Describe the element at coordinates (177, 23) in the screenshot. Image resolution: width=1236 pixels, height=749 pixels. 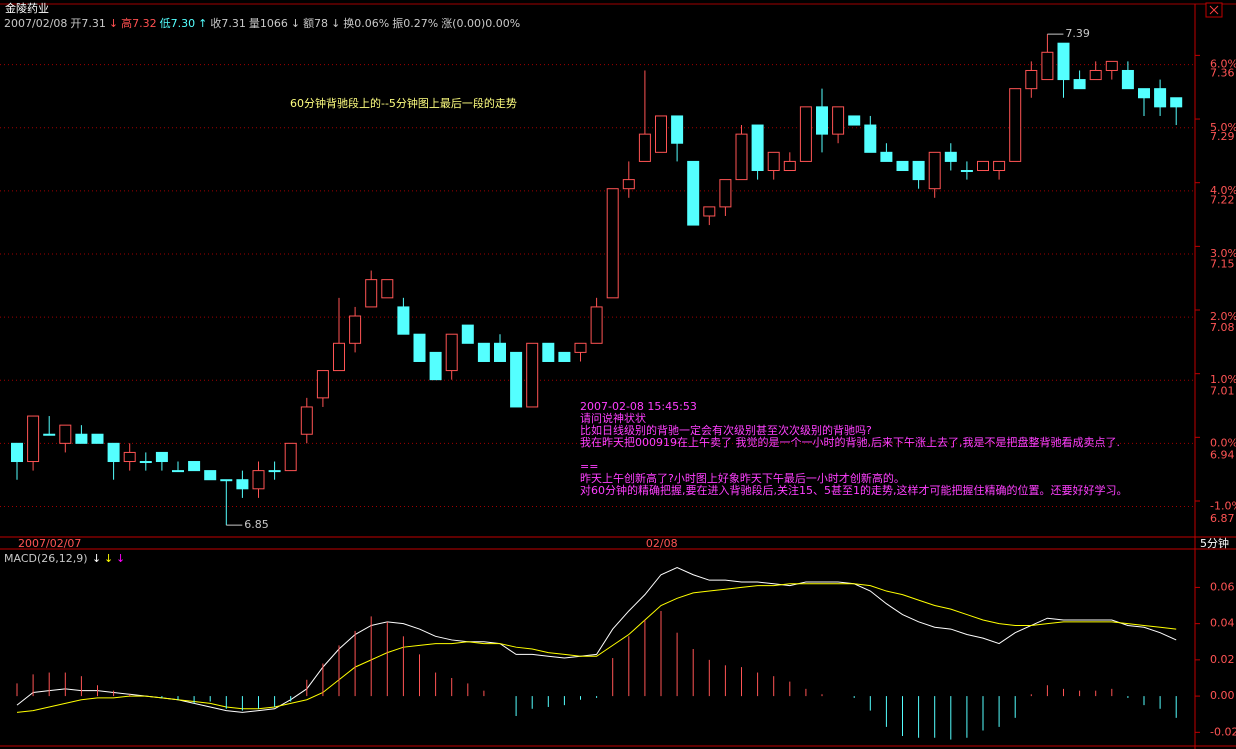
I see `info-item: 低7.30` at that location.